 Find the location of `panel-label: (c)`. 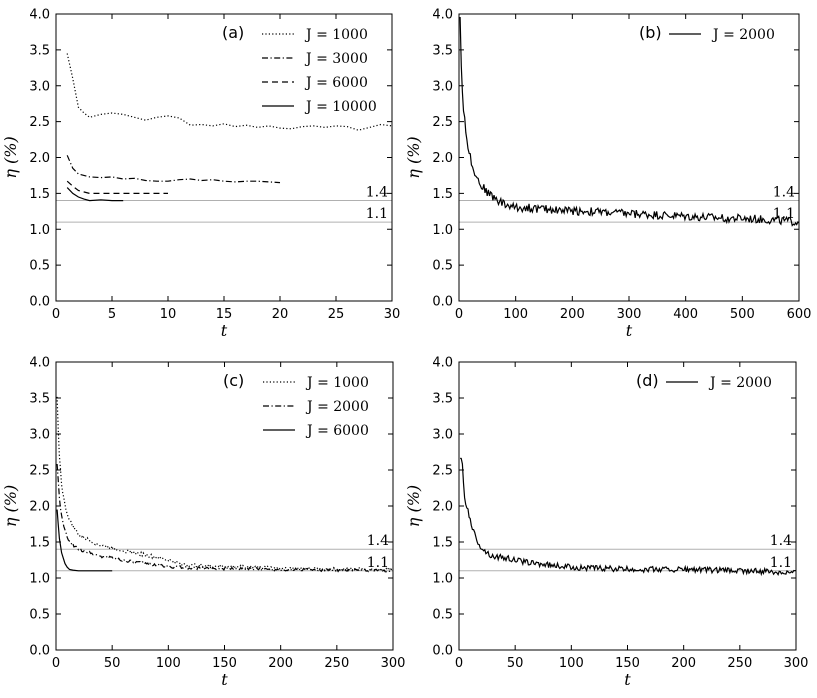

panel-label: (c) is located at coordinates (233, 380).